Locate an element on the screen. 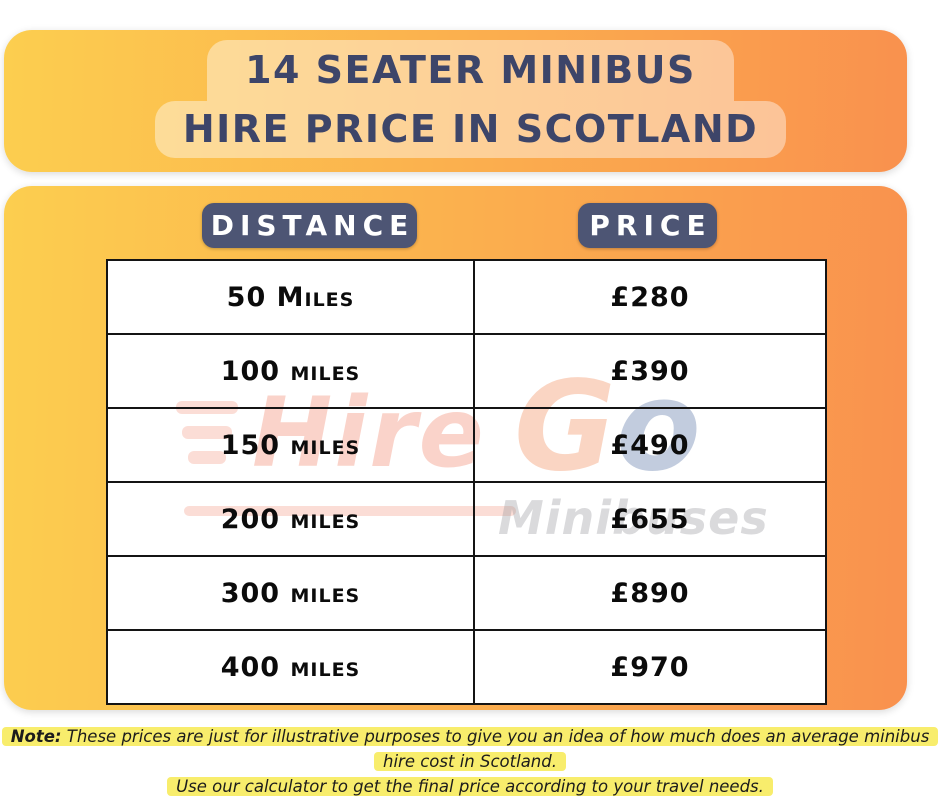 This screenshot has width=940, height=799. note-label: Note: is located at coordinates (36, 736).